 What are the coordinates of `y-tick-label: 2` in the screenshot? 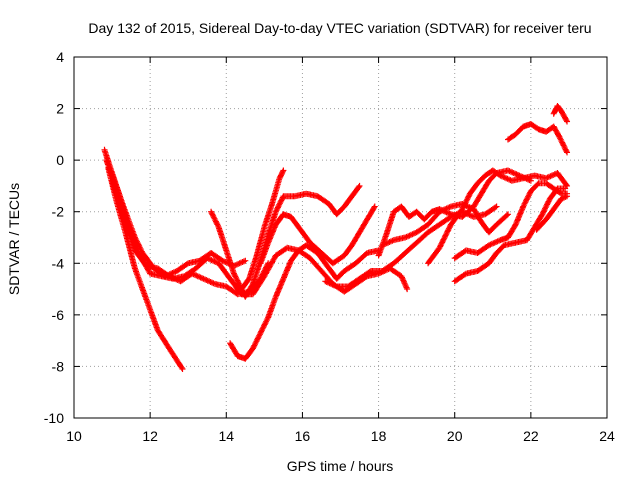 It's located at (60, 109).